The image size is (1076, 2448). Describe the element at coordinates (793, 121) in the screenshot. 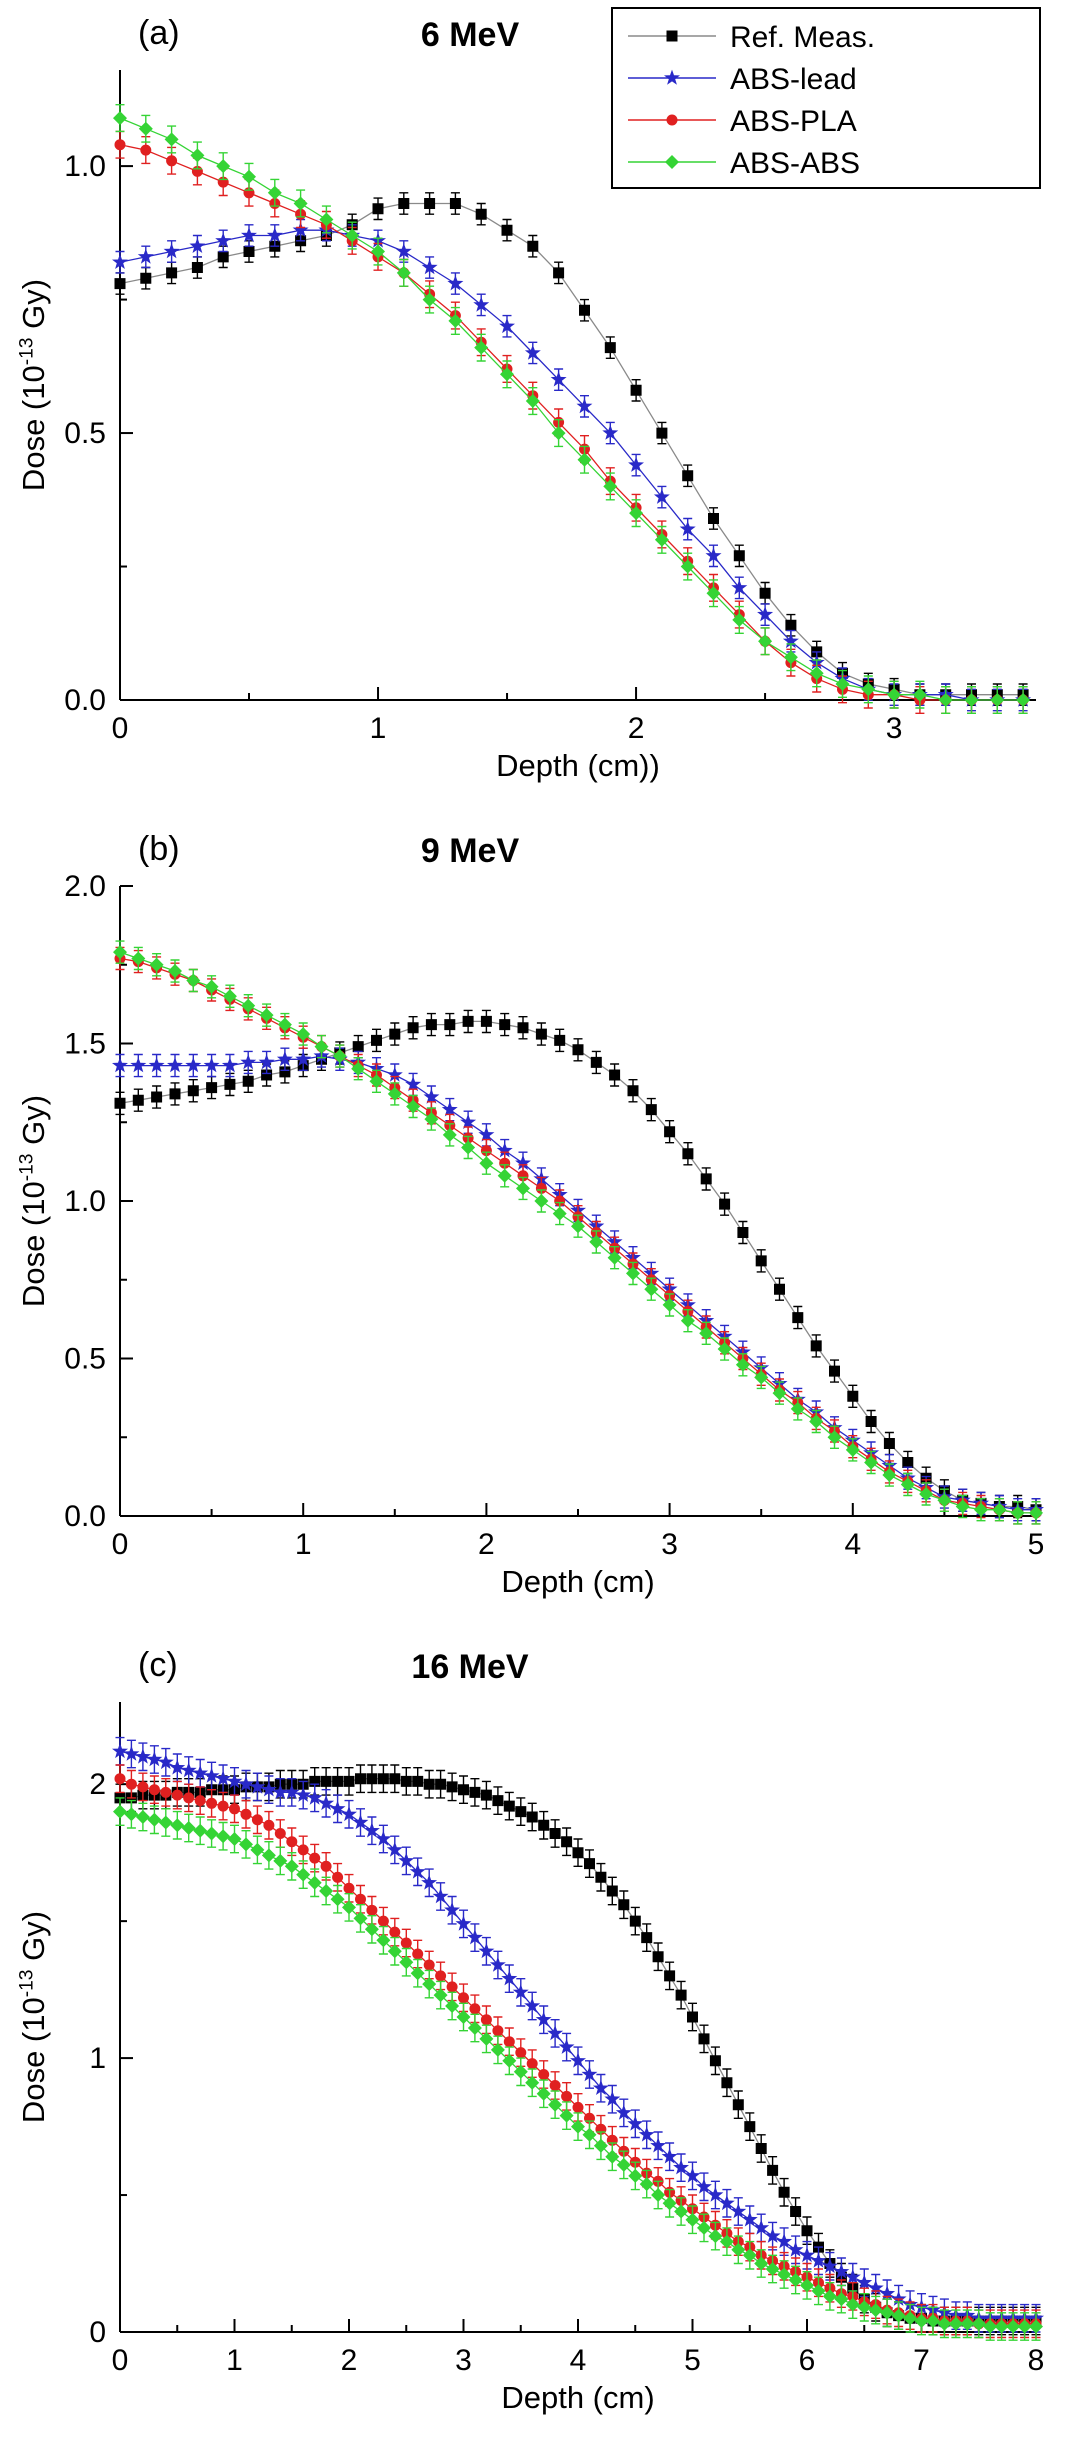

I see `legend-label: ABS-PLA` at that location.